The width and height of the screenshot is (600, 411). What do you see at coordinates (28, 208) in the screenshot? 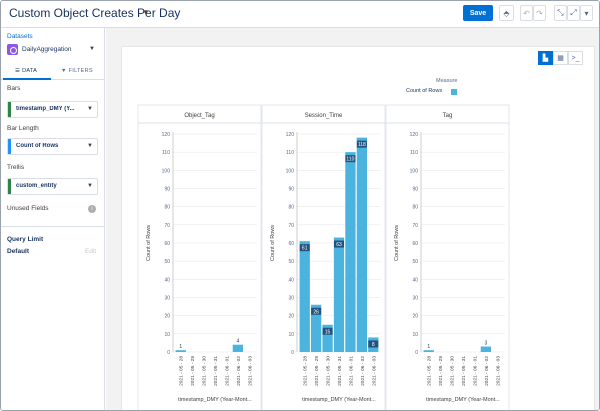
I see `unused-fields-label: Unused Fields` at bounding box center [28, 208].